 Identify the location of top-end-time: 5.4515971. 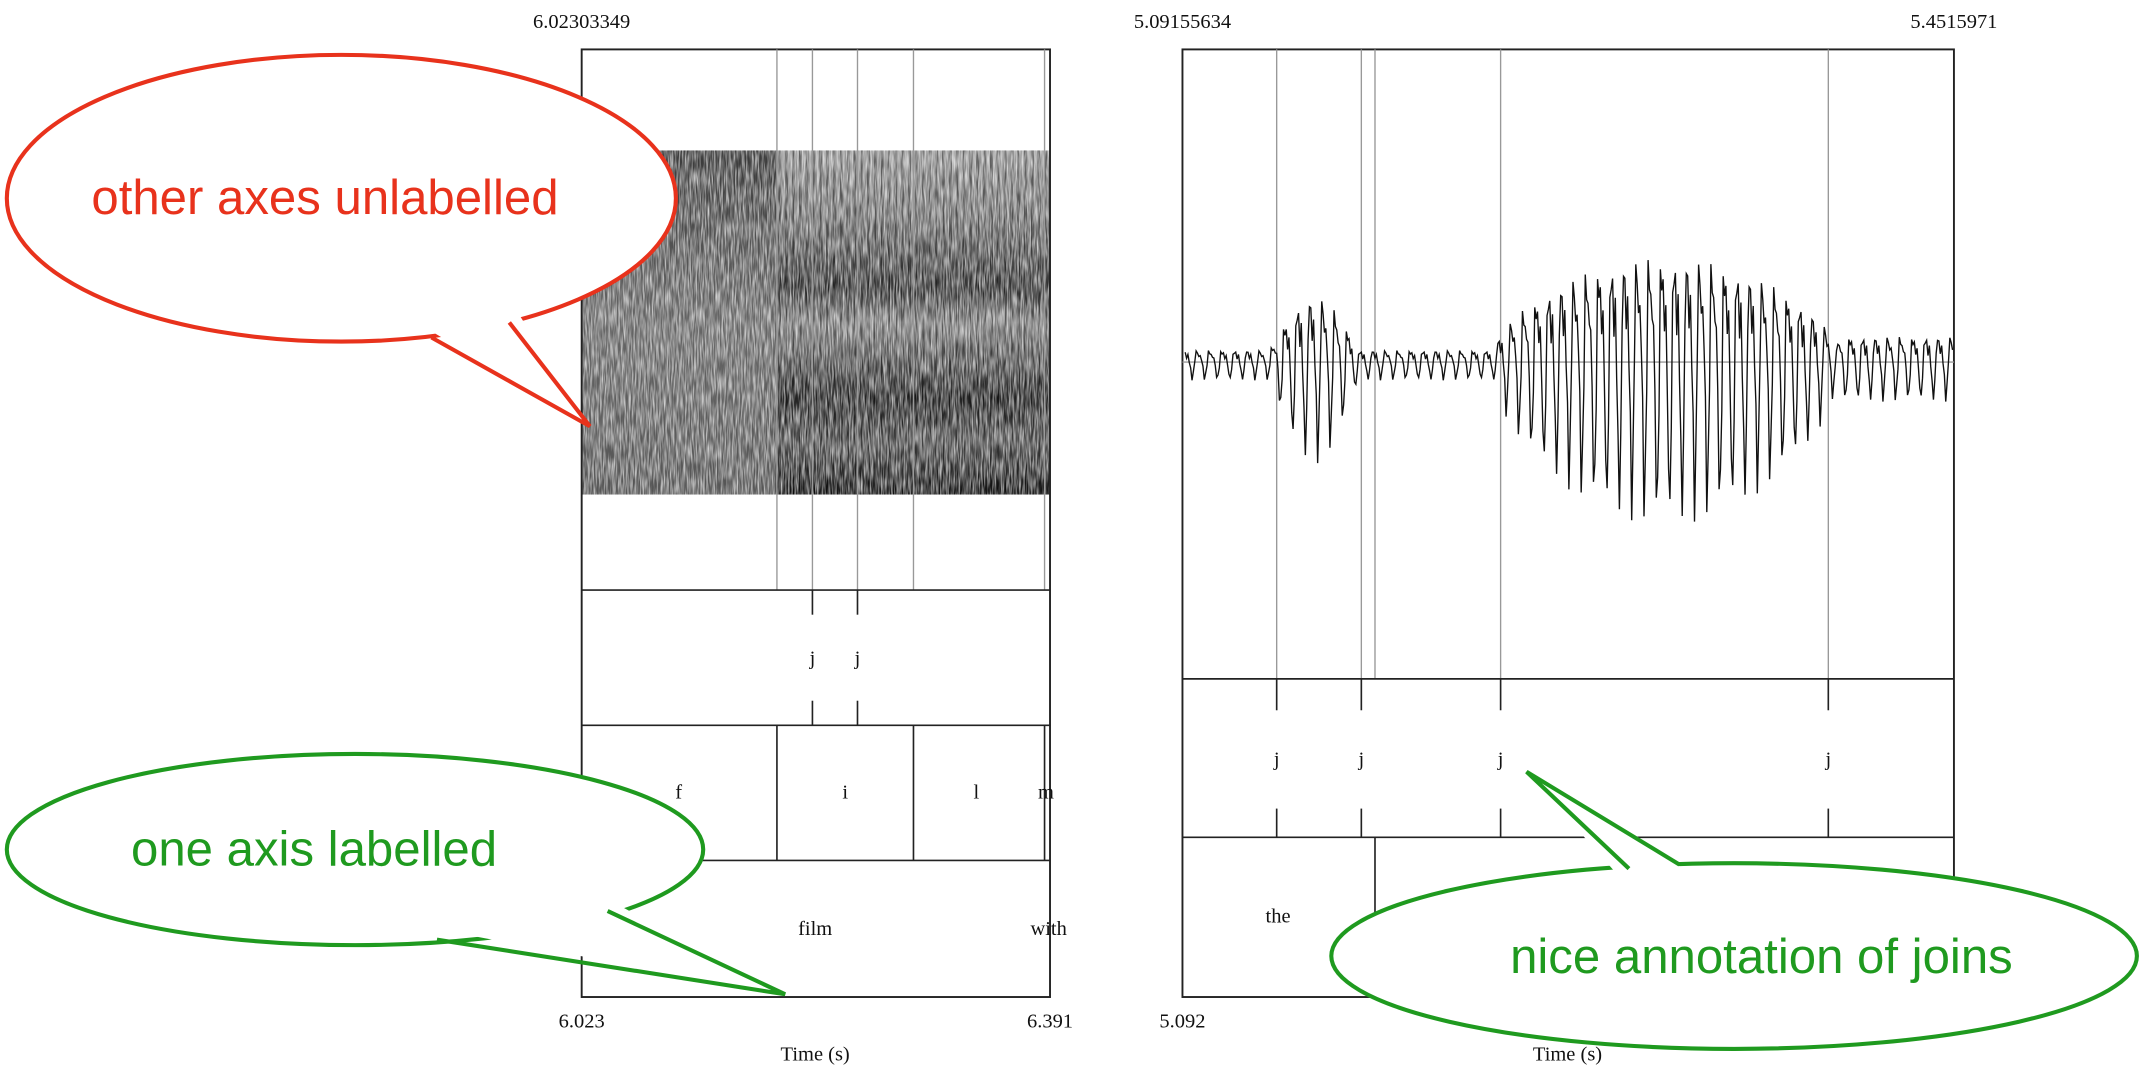
(1953, 22).